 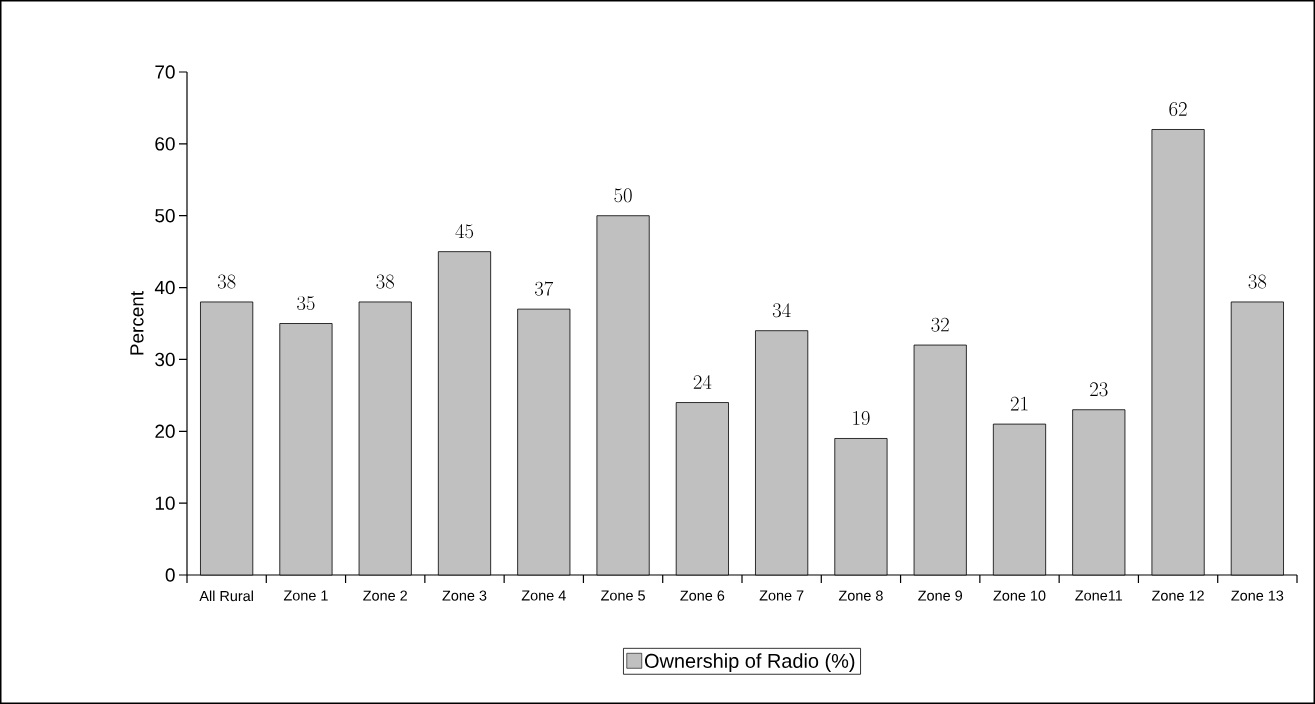 What do you see at coordinates (1099, 595) in the screenshot?
I see `x-tick-label: Zone11` at bounding box center [1099, 595].